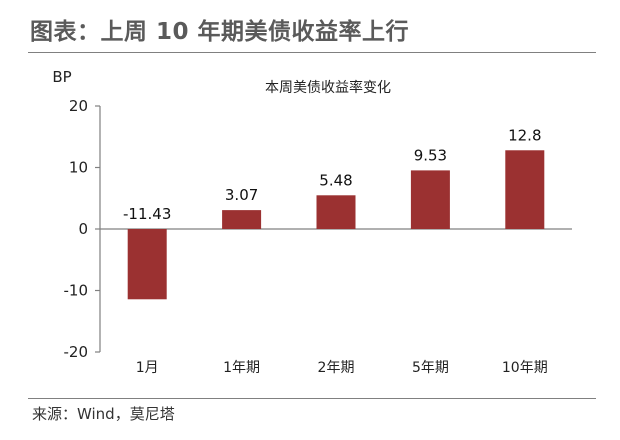 This screenshot has width=620, height=440. I want to click on data-label: 3.07, so click(241, 195).